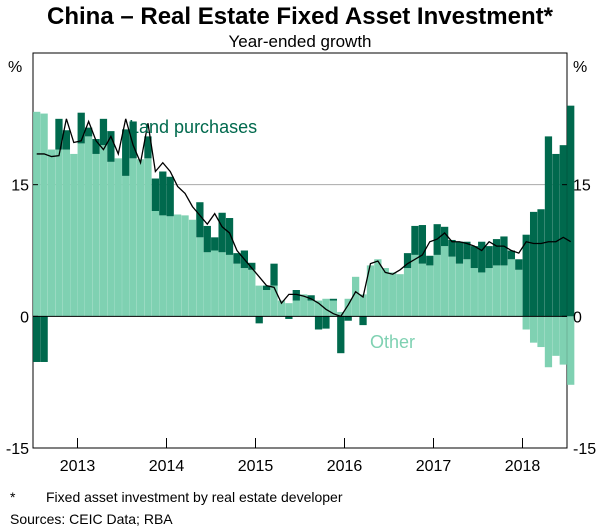  Describe the element at coordinates (582, 186) in the screenshot. I see `ytick-label-right-15: 15` at that location.